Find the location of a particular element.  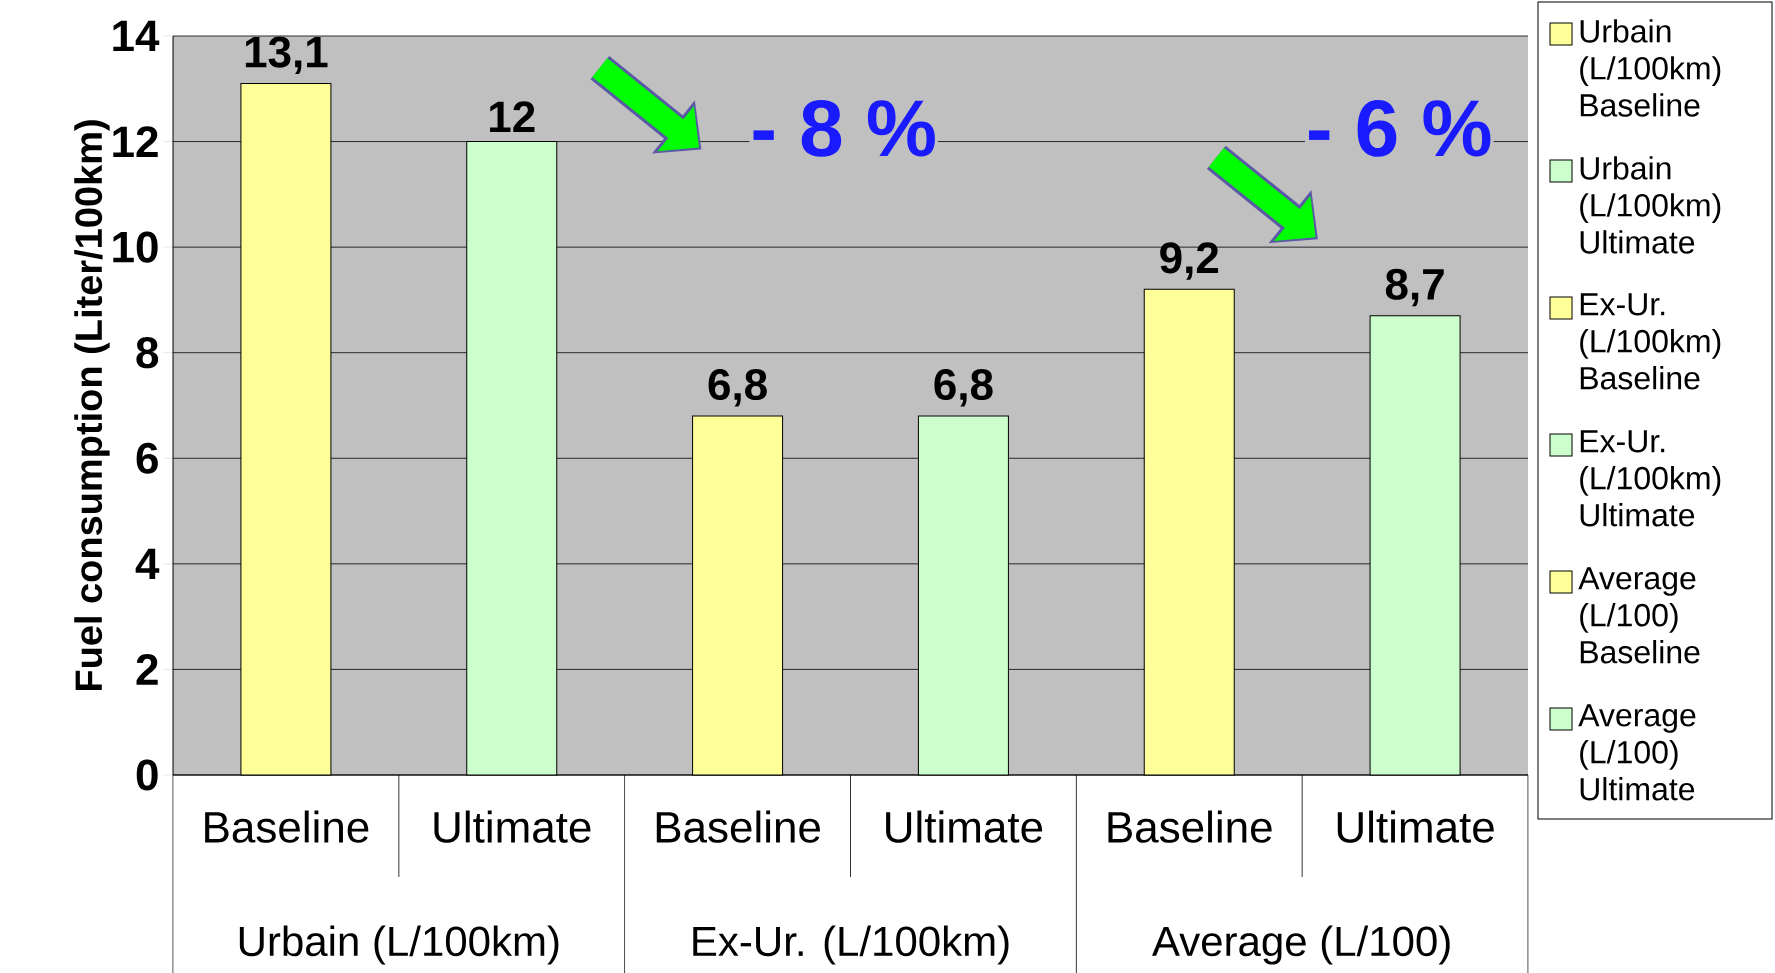

annotation: - 6 % is located at coordinates (1400, 128).